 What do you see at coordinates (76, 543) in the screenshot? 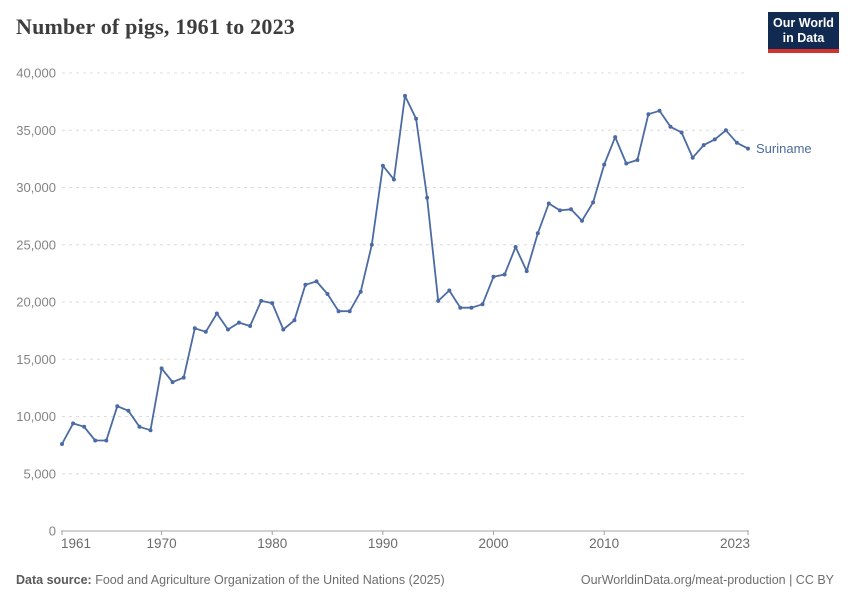
I see `x-tick-label: 1961` at bounding box center [76, 543].